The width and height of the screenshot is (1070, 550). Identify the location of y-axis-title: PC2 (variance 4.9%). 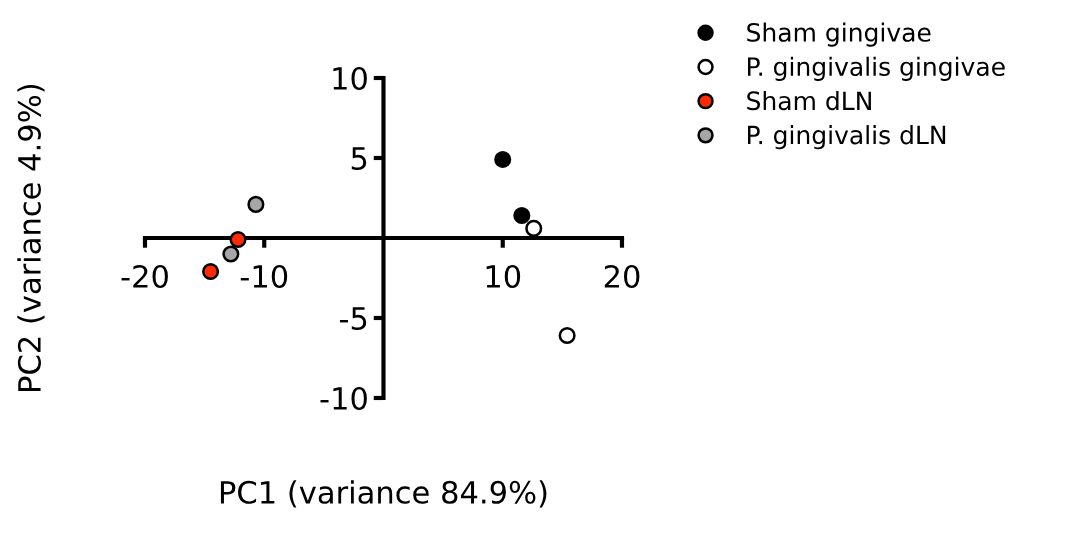
(31, 237).